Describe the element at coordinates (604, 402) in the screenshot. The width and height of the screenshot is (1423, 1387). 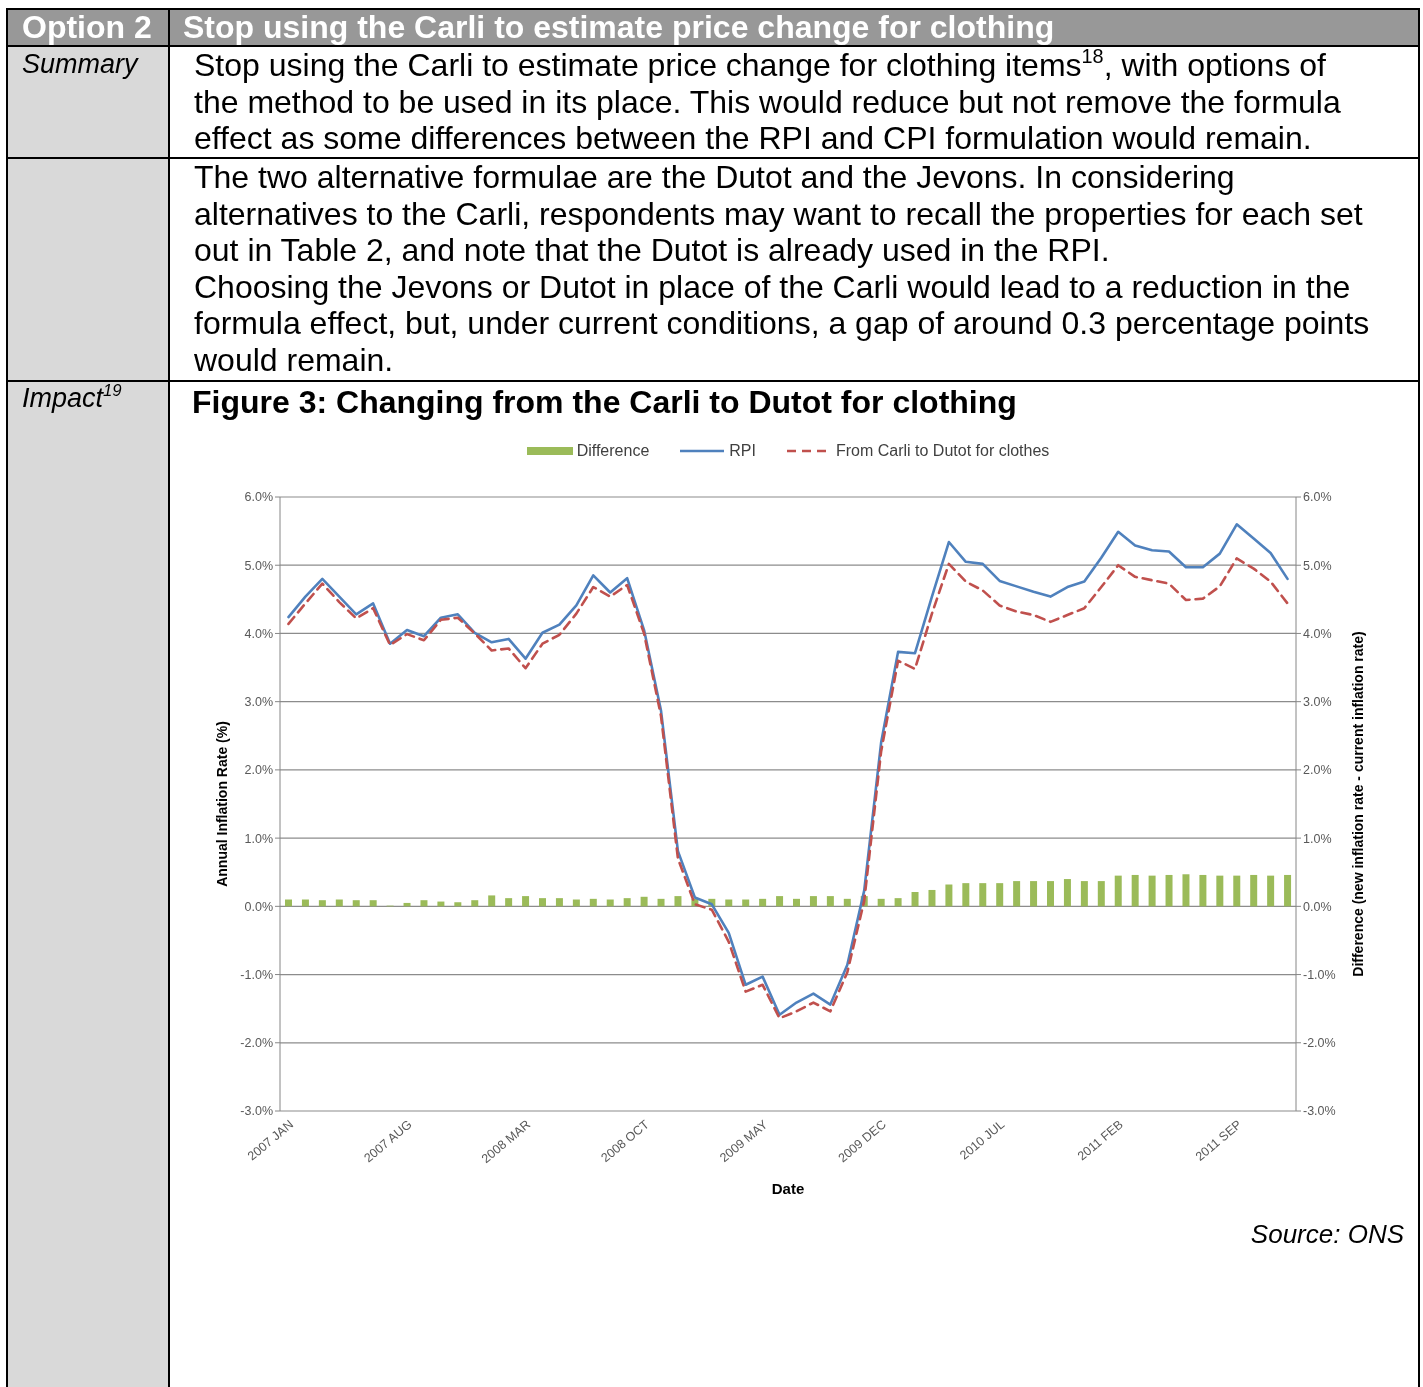
I see `chart-title: Figure 3: Changing from the Carli to Dutot for clothing` at that location.